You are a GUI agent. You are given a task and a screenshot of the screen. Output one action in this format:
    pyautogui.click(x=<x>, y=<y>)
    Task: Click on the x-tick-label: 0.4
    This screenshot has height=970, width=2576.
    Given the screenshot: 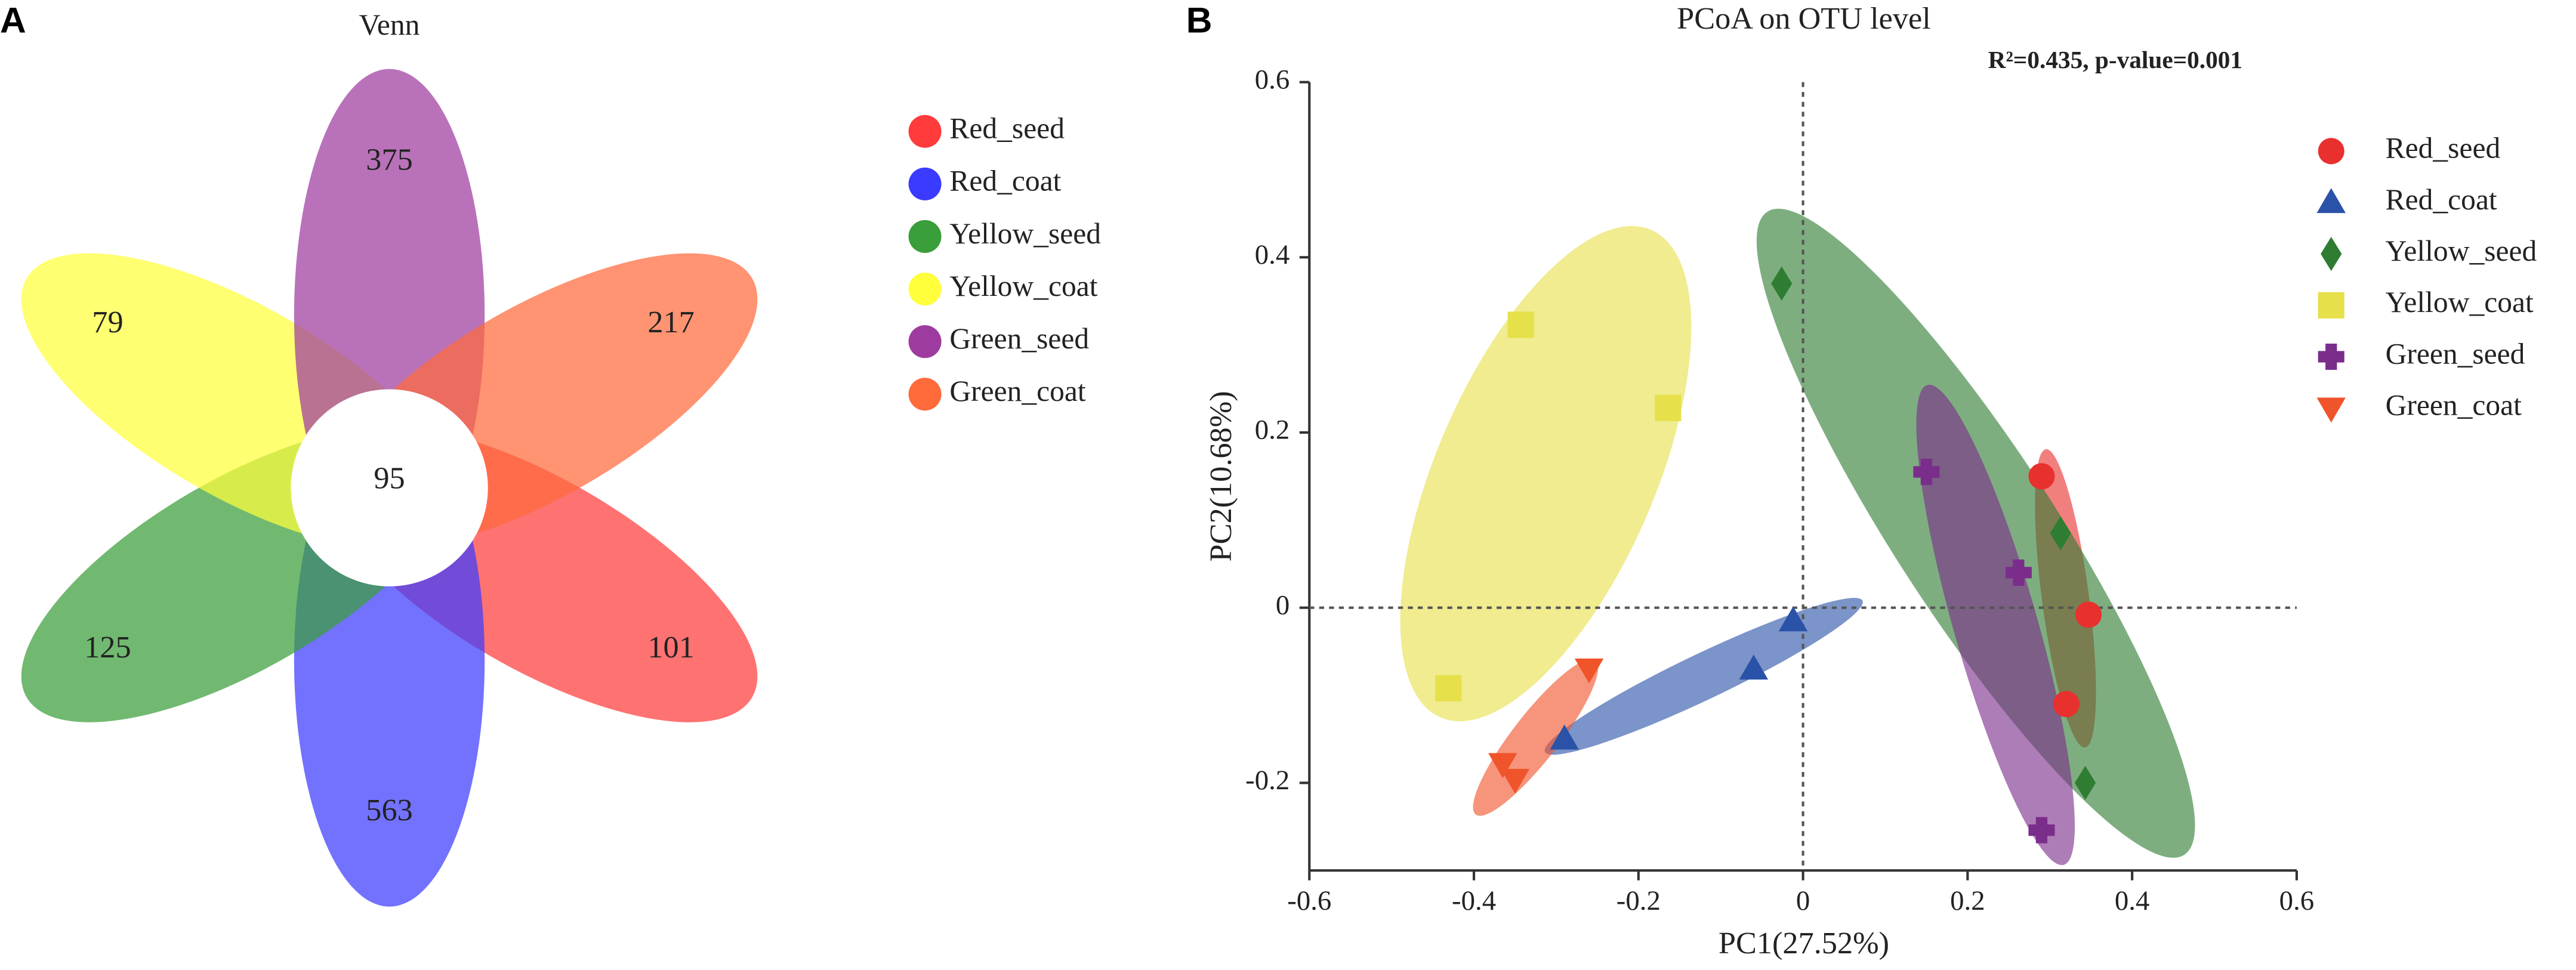 What is the action you would take?
    pyautogui.click(x=2132, y=901)
    